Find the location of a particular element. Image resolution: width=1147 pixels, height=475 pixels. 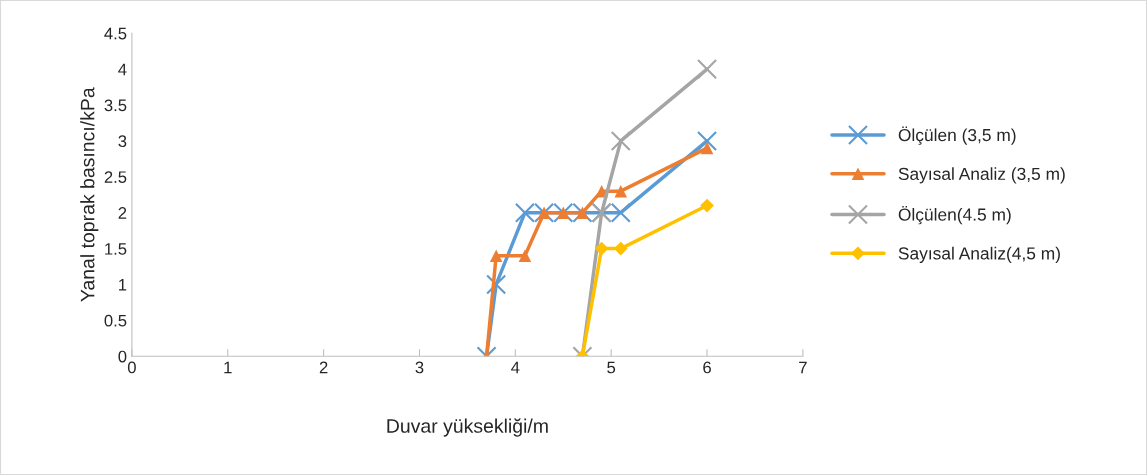

x-axis-title: Duvar yüksekliği/m is located at coordinates (467, 427).